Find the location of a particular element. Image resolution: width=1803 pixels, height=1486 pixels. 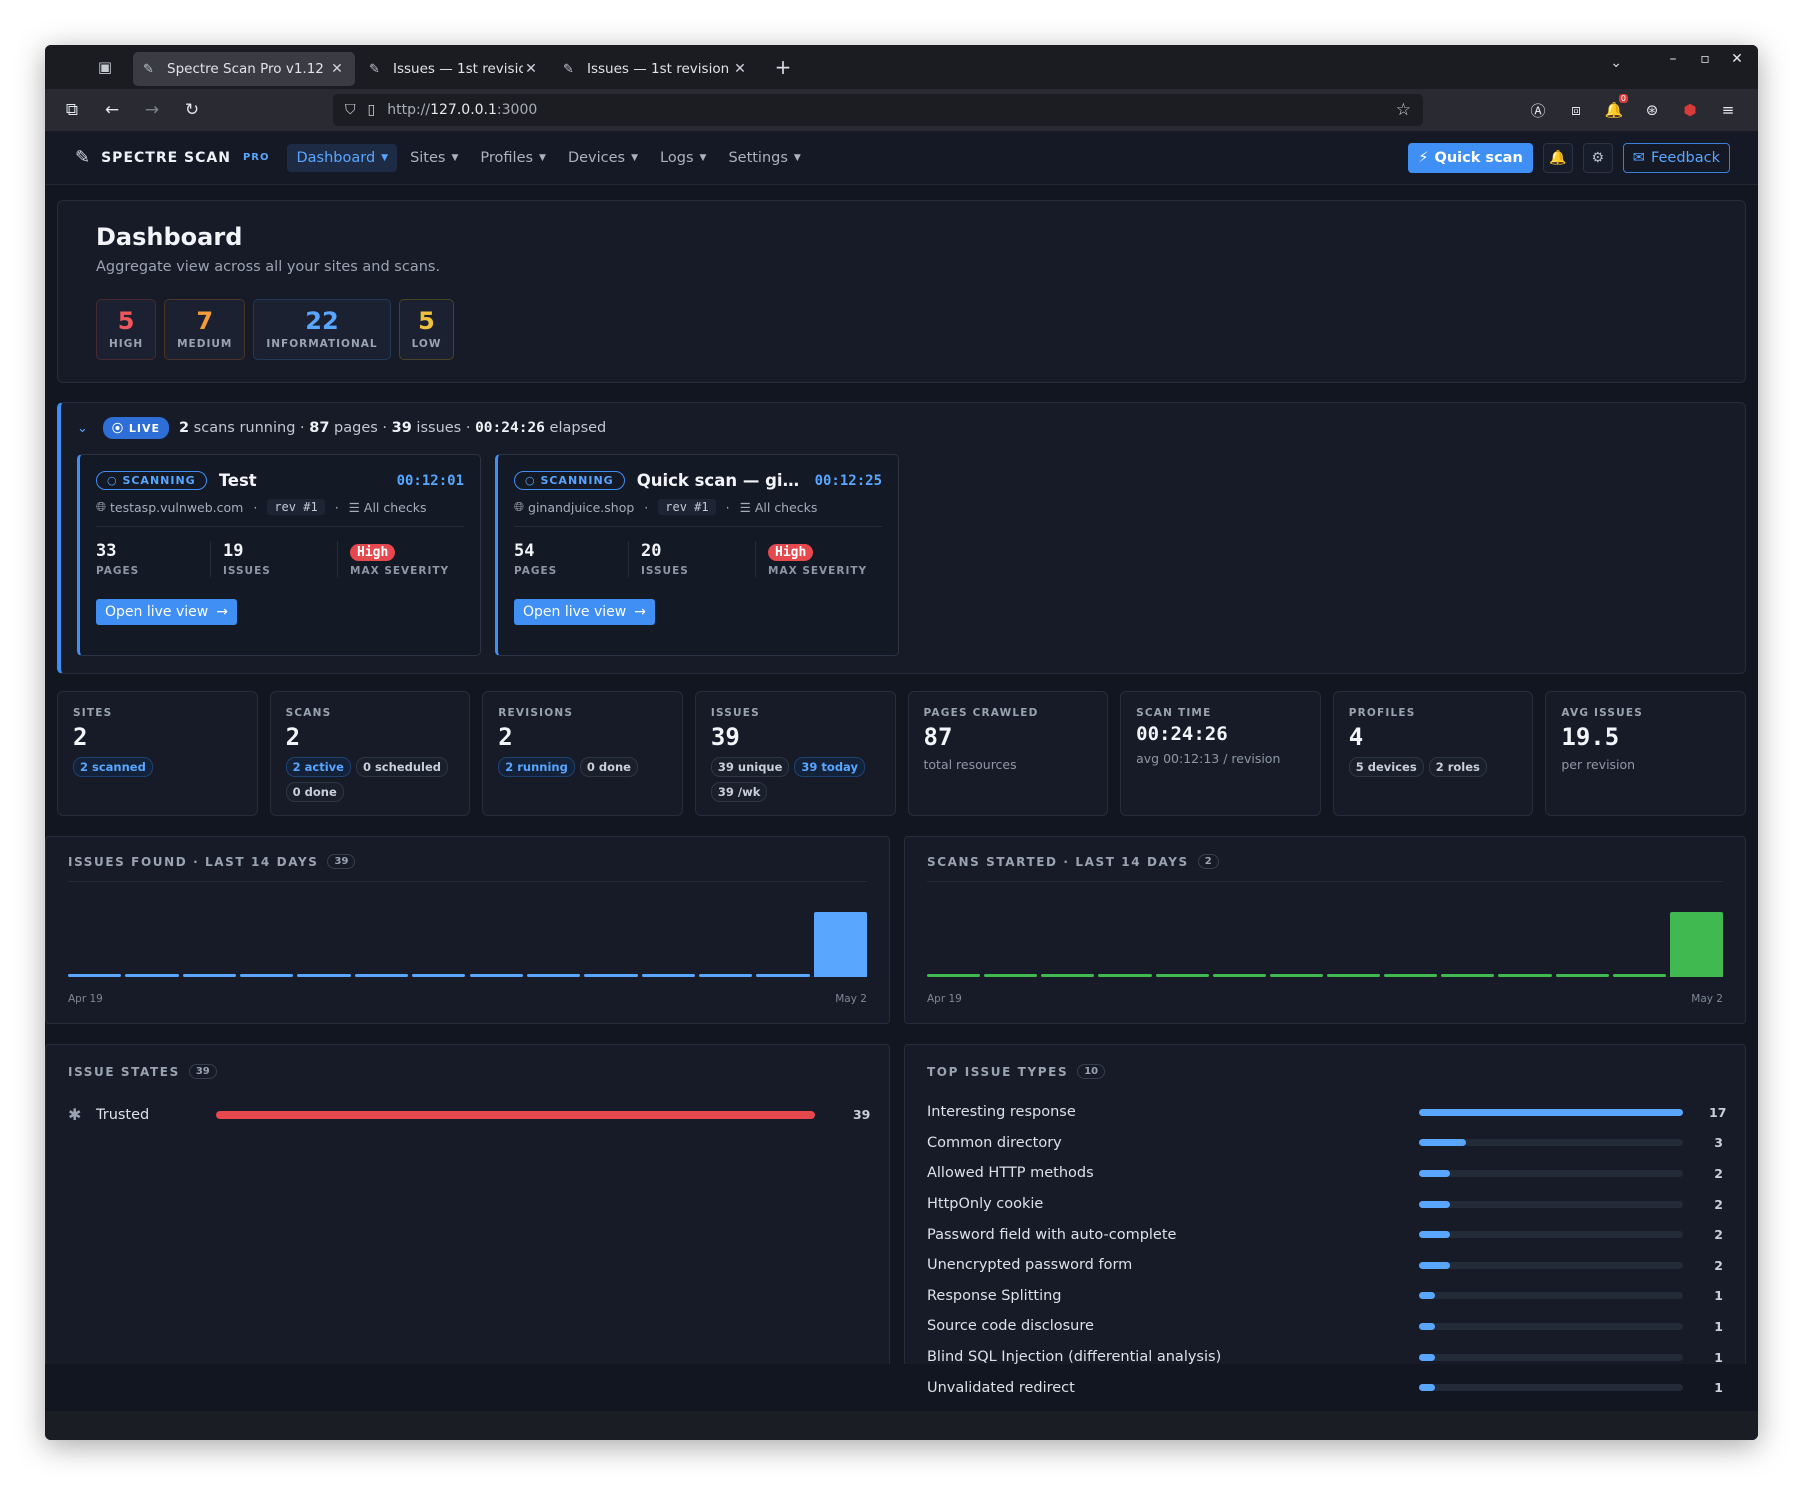

back-icon: ← is located at coordinates (112, 110).